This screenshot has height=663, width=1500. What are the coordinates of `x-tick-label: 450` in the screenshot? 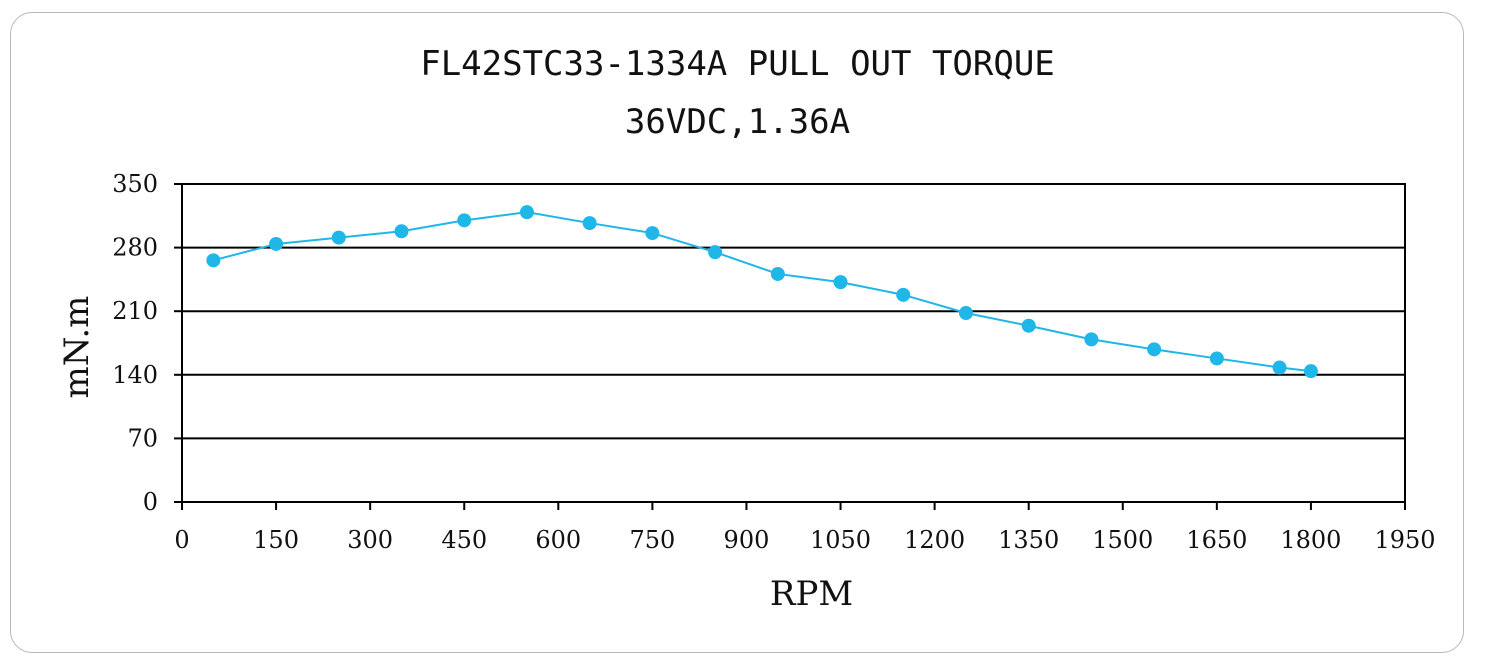 It's located at (464, 540).